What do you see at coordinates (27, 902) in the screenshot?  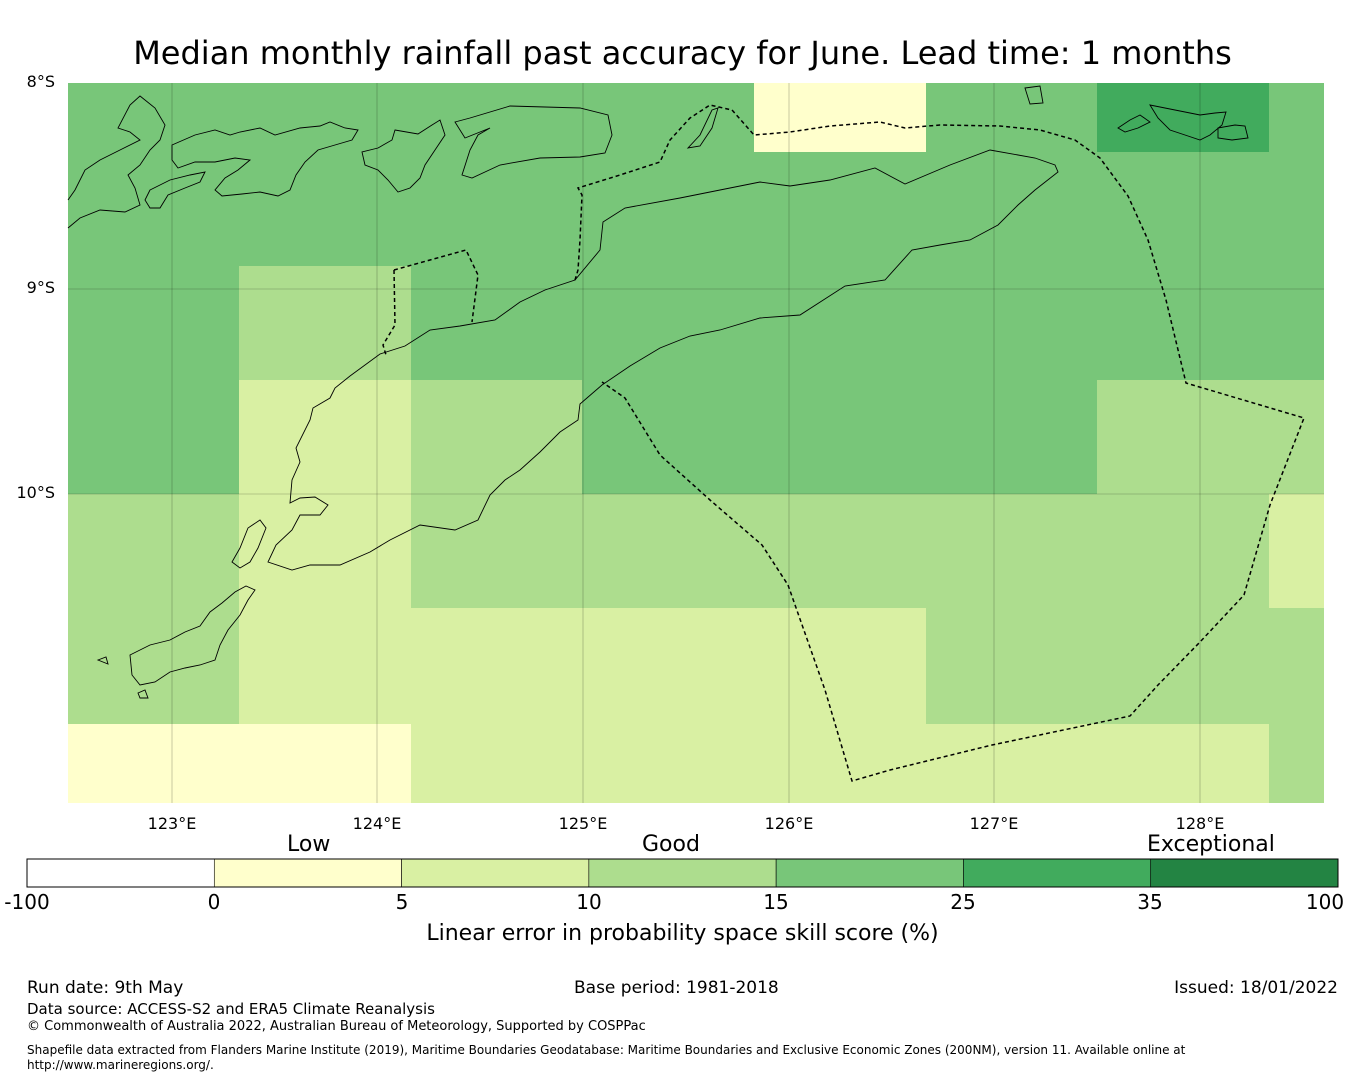 I see `tick-label: -100` at bounding box center [27, 902].